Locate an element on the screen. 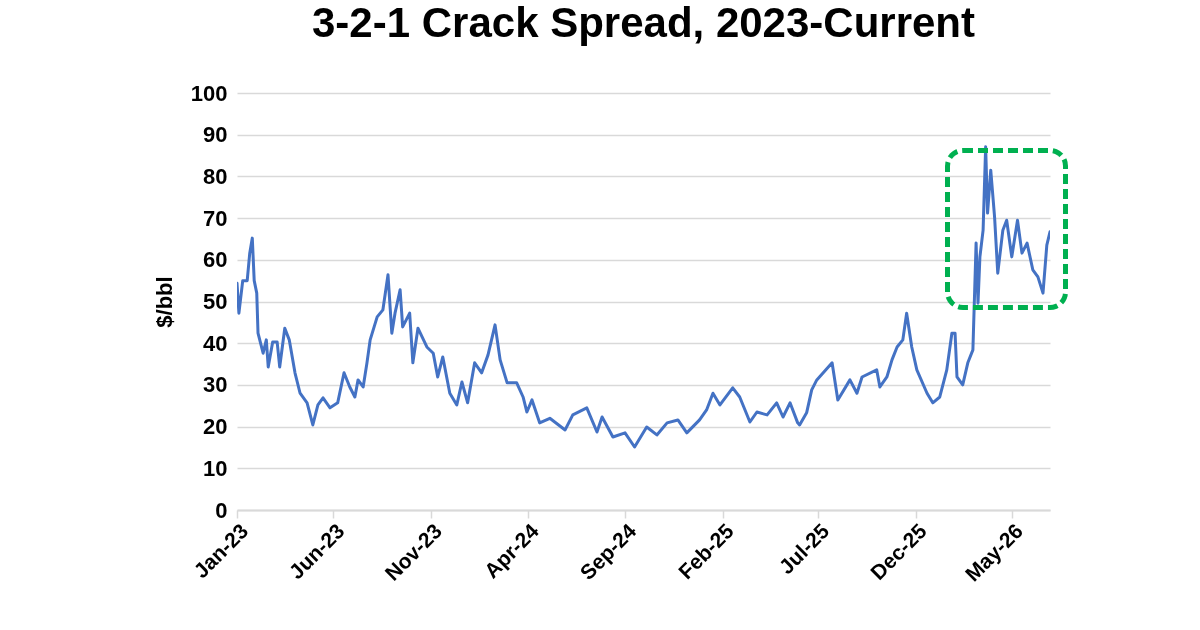 This screenshot has height=630, width=1200. y-tick-label: 10 is located at coordinates (215, 468).